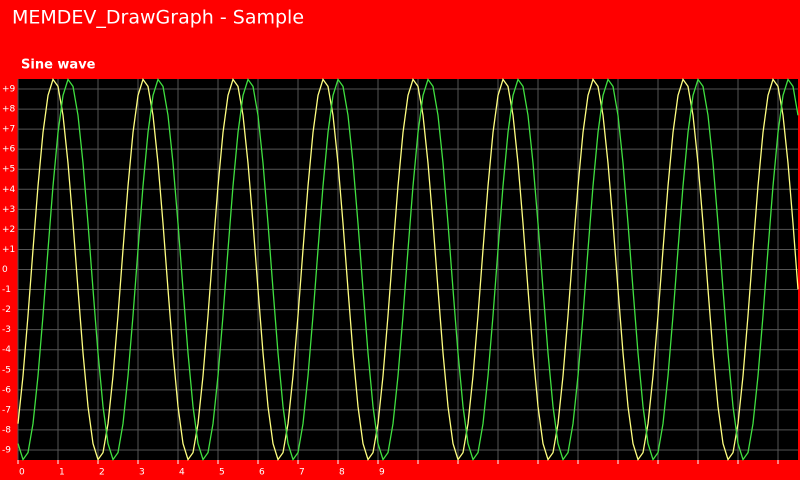 This screenshot has width=800, height=480. What do you see at coordinates (6, 330) in the screenshot?
I see `y-tick-label: -3` at bounding box center [6, 330].